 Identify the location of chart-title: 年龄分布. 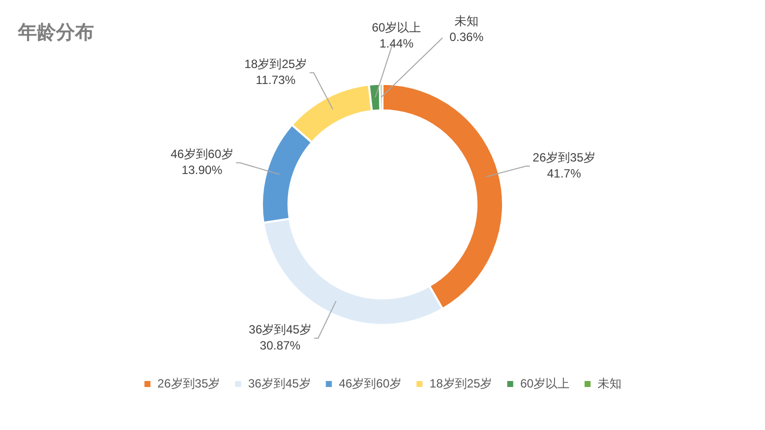
(55, 33).